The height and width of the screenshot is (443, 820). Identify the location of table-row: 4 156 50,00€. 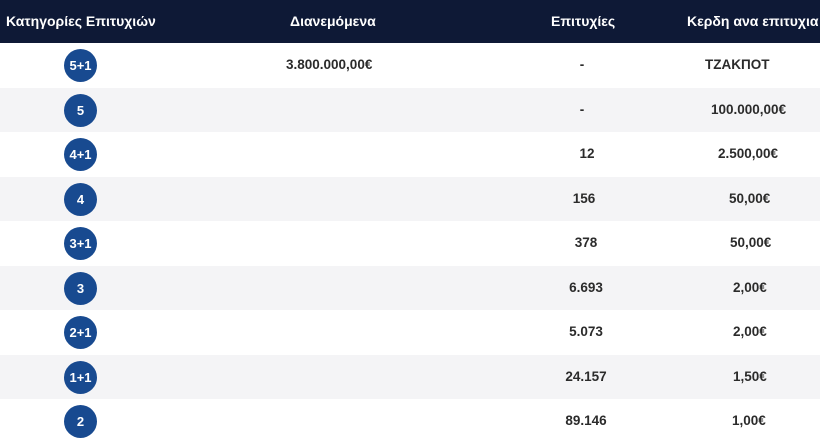
(410, 198).